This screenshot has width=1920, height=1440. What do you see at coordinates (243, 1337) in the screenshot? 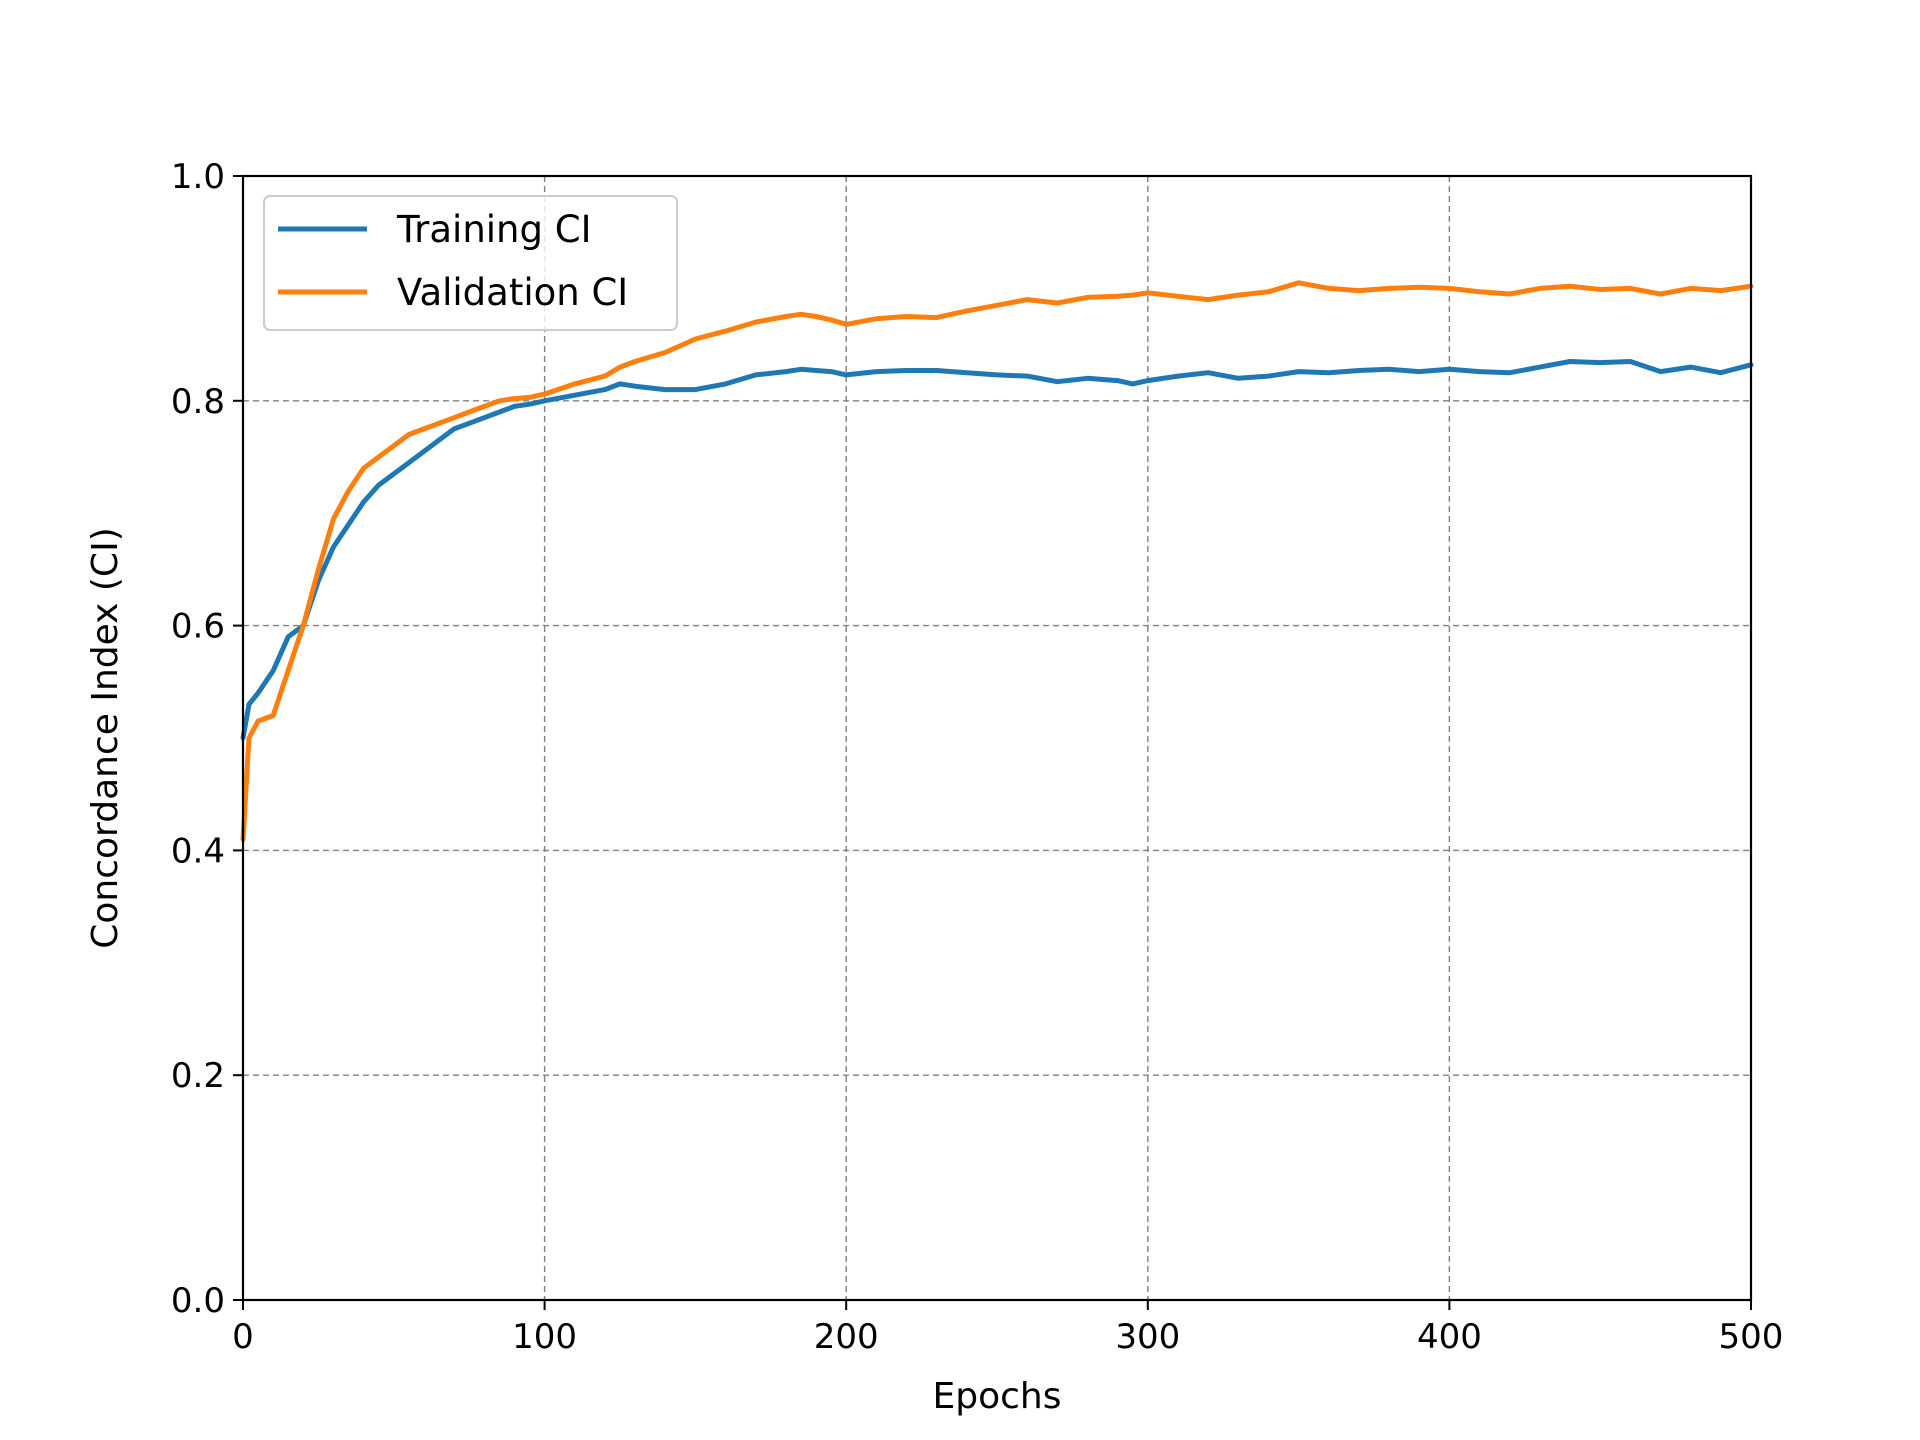
I see `x-tick-label: 0` at bounding box center [243, 1337].